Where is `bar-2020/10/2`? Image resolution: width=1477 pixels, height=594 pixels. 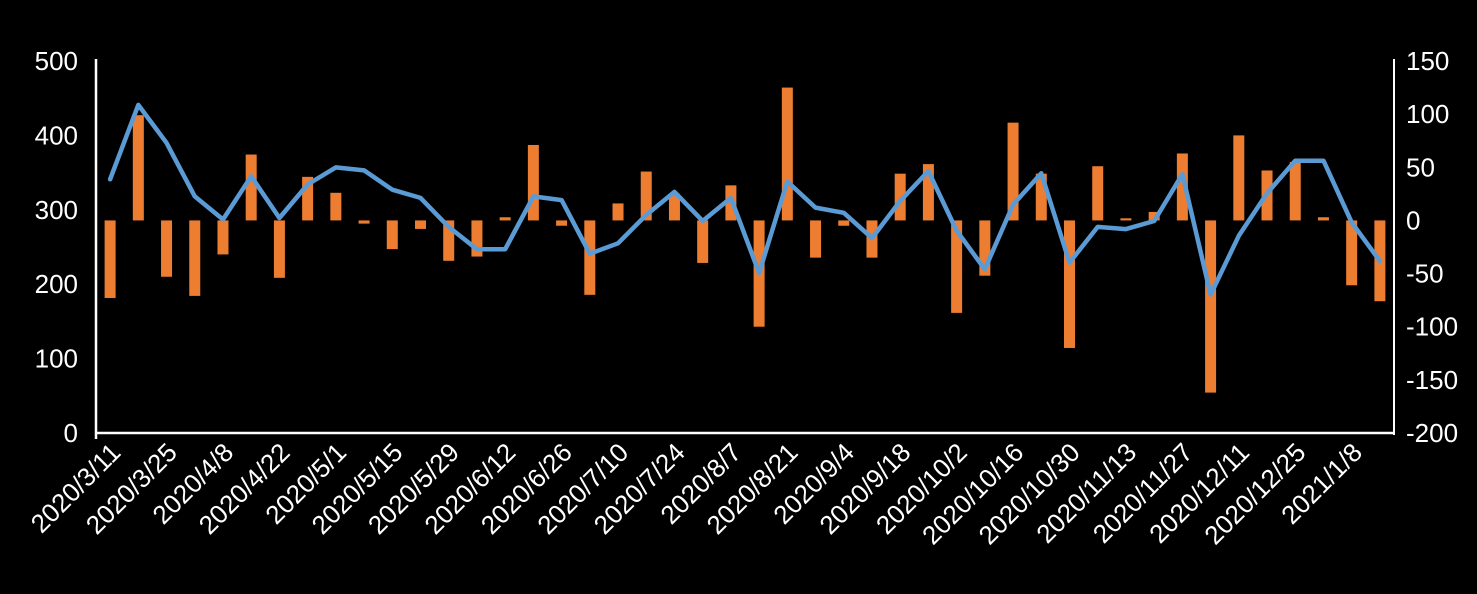 bar-2020/10/2 is located at coordinates (957, 266).